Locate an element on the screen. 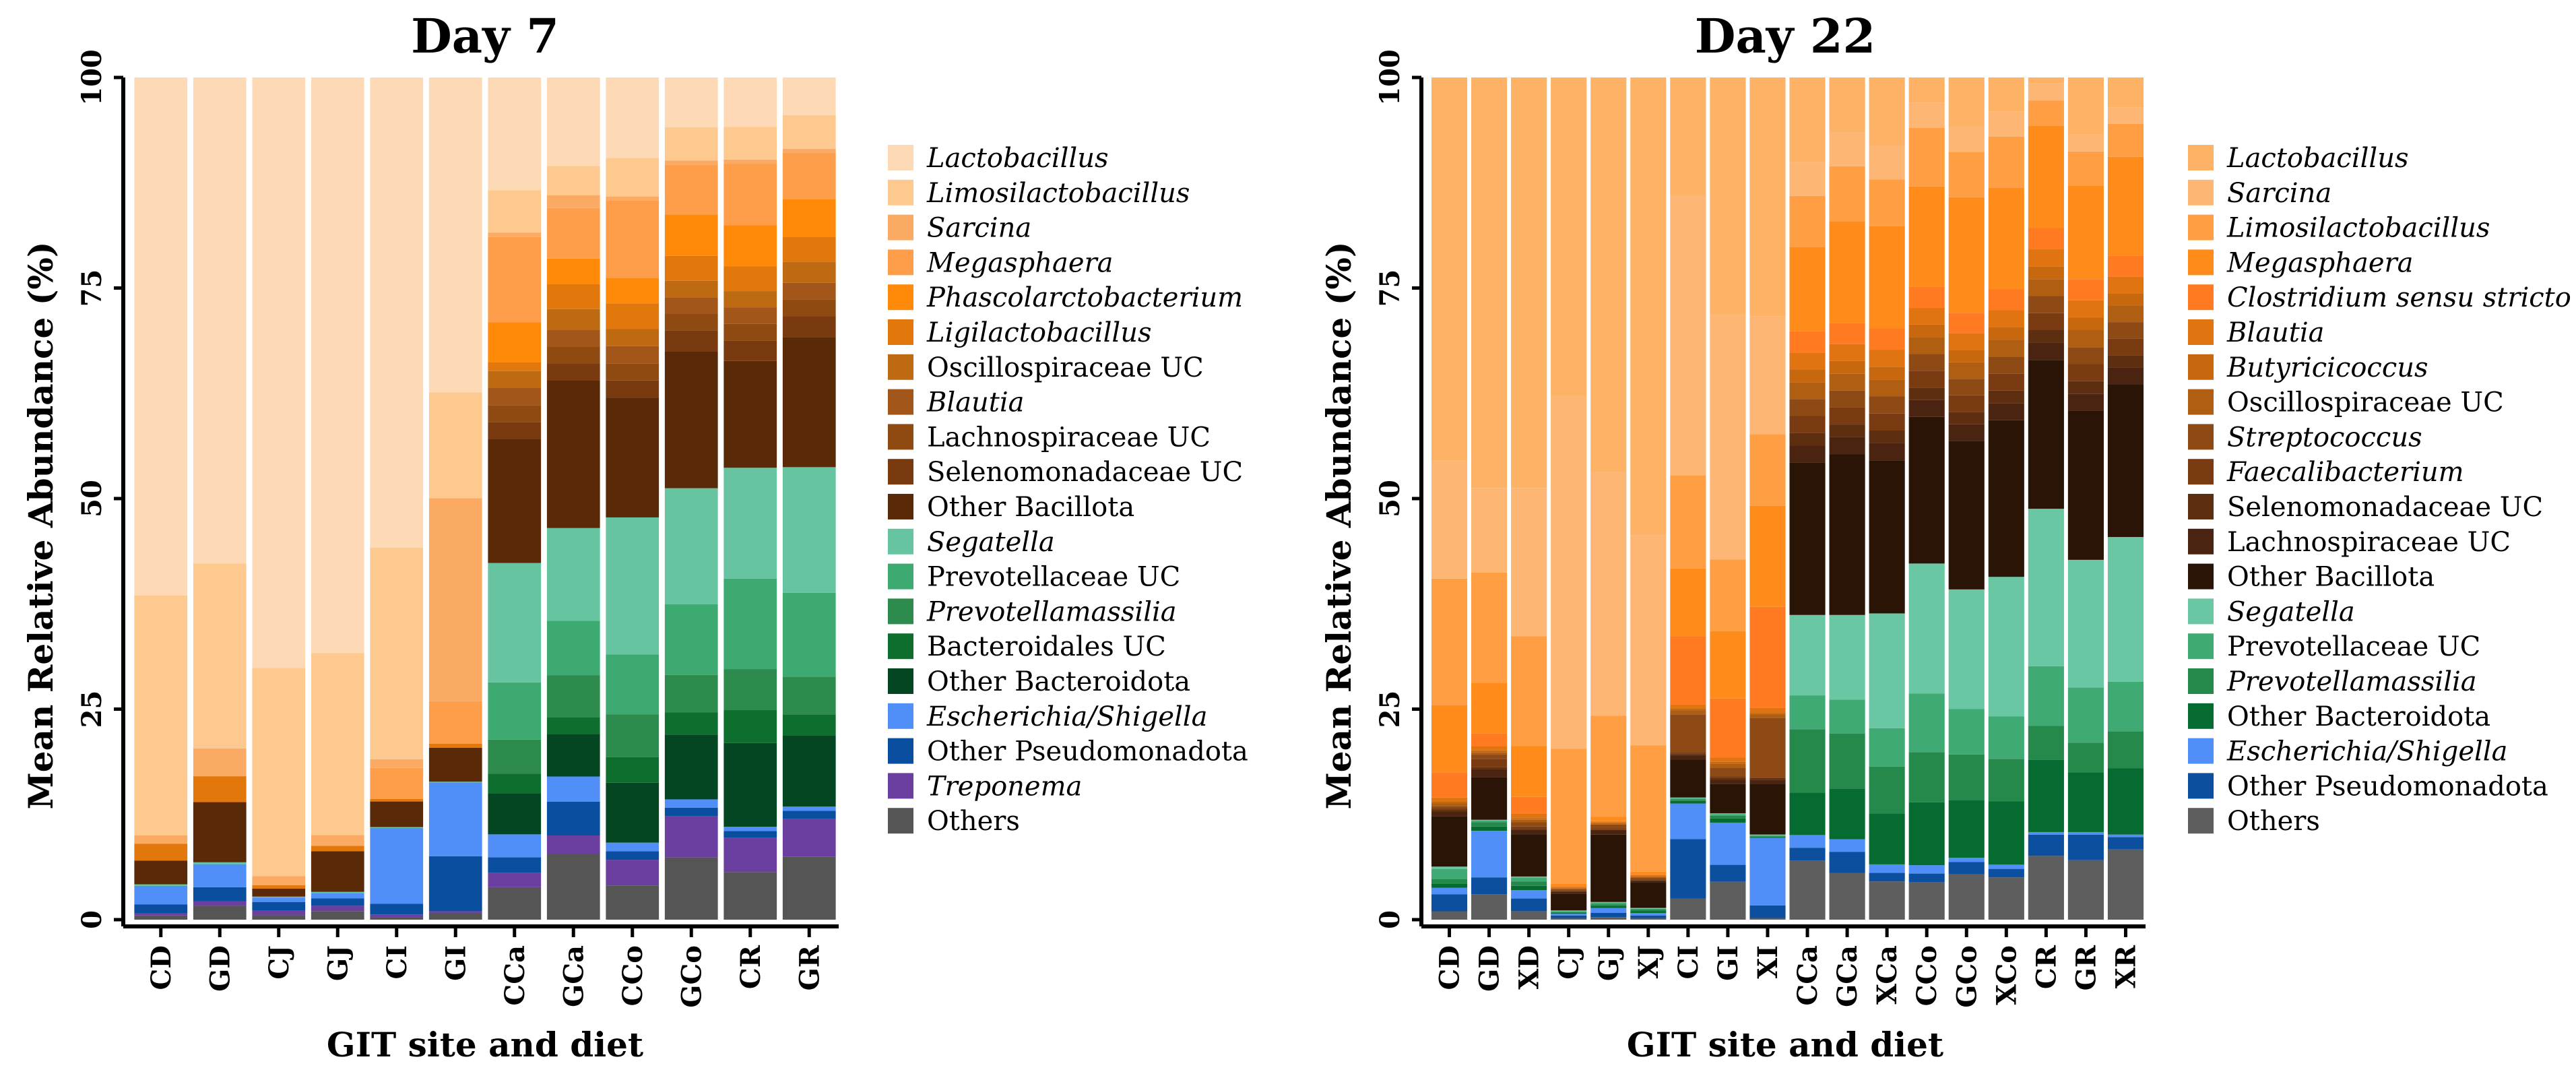 The image size is (2576, 1078). bar-stack-CCa is located at coordinates (515, 498).